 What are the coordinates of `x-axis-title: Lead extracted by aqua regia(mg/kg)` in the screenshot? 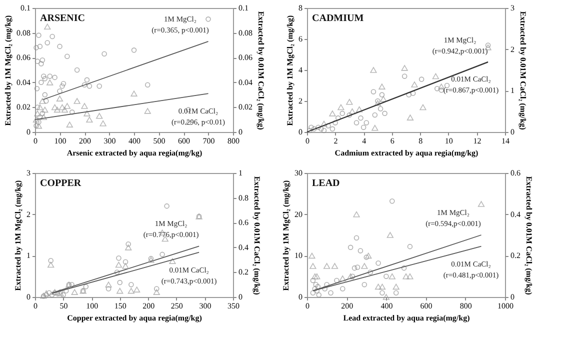 It's located at (406, 318).